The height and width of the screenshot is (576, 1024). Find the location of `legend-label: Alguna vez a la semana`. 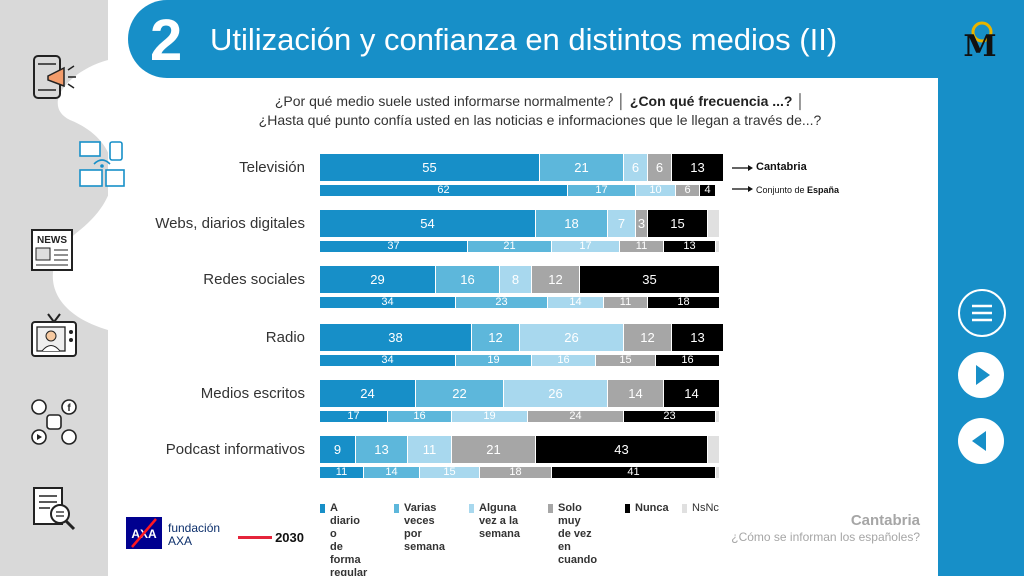

legend-label: Alguna vez a la semana is located at coordinates (499, 521).